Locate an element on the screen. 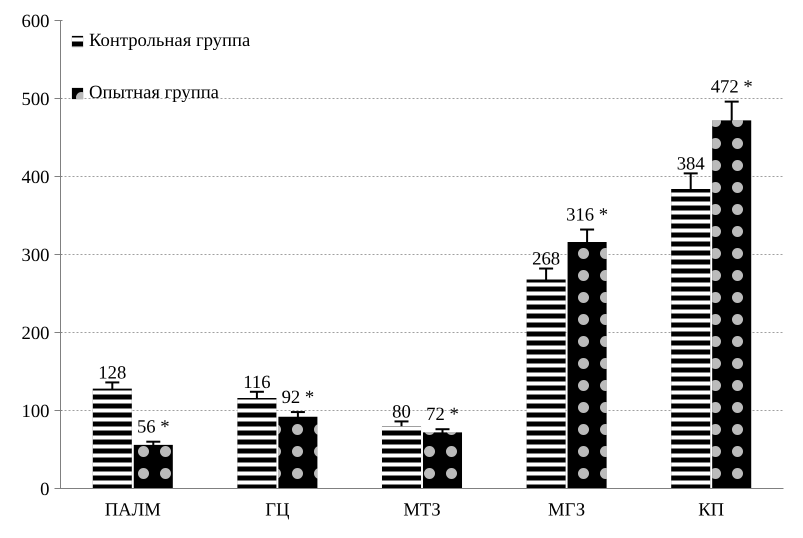 This screenshot has height=538, width=803. data-label: 72 * is located at coordinates (442, 415).